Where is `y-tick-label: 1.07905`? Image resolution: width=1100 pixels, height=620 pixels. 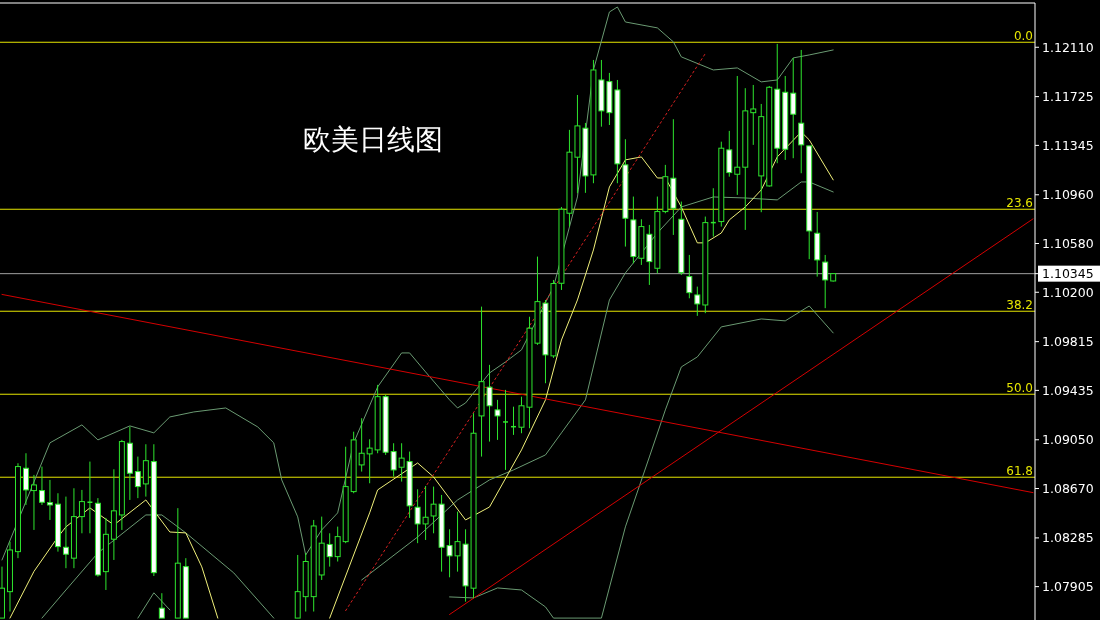
y-tick-label: 1.07905 is located at coordinates (1068, 587).